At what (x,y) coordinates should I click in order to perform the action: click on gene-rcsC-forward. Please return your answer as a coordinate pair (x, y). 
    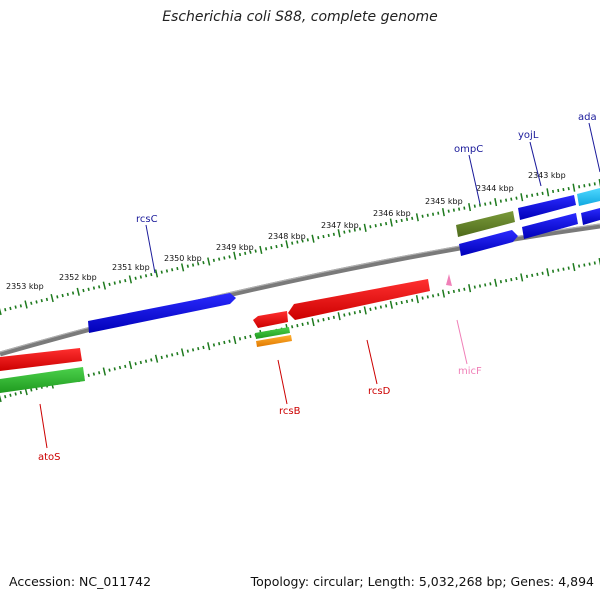
    Looking at the image, I should click on (162, 313).